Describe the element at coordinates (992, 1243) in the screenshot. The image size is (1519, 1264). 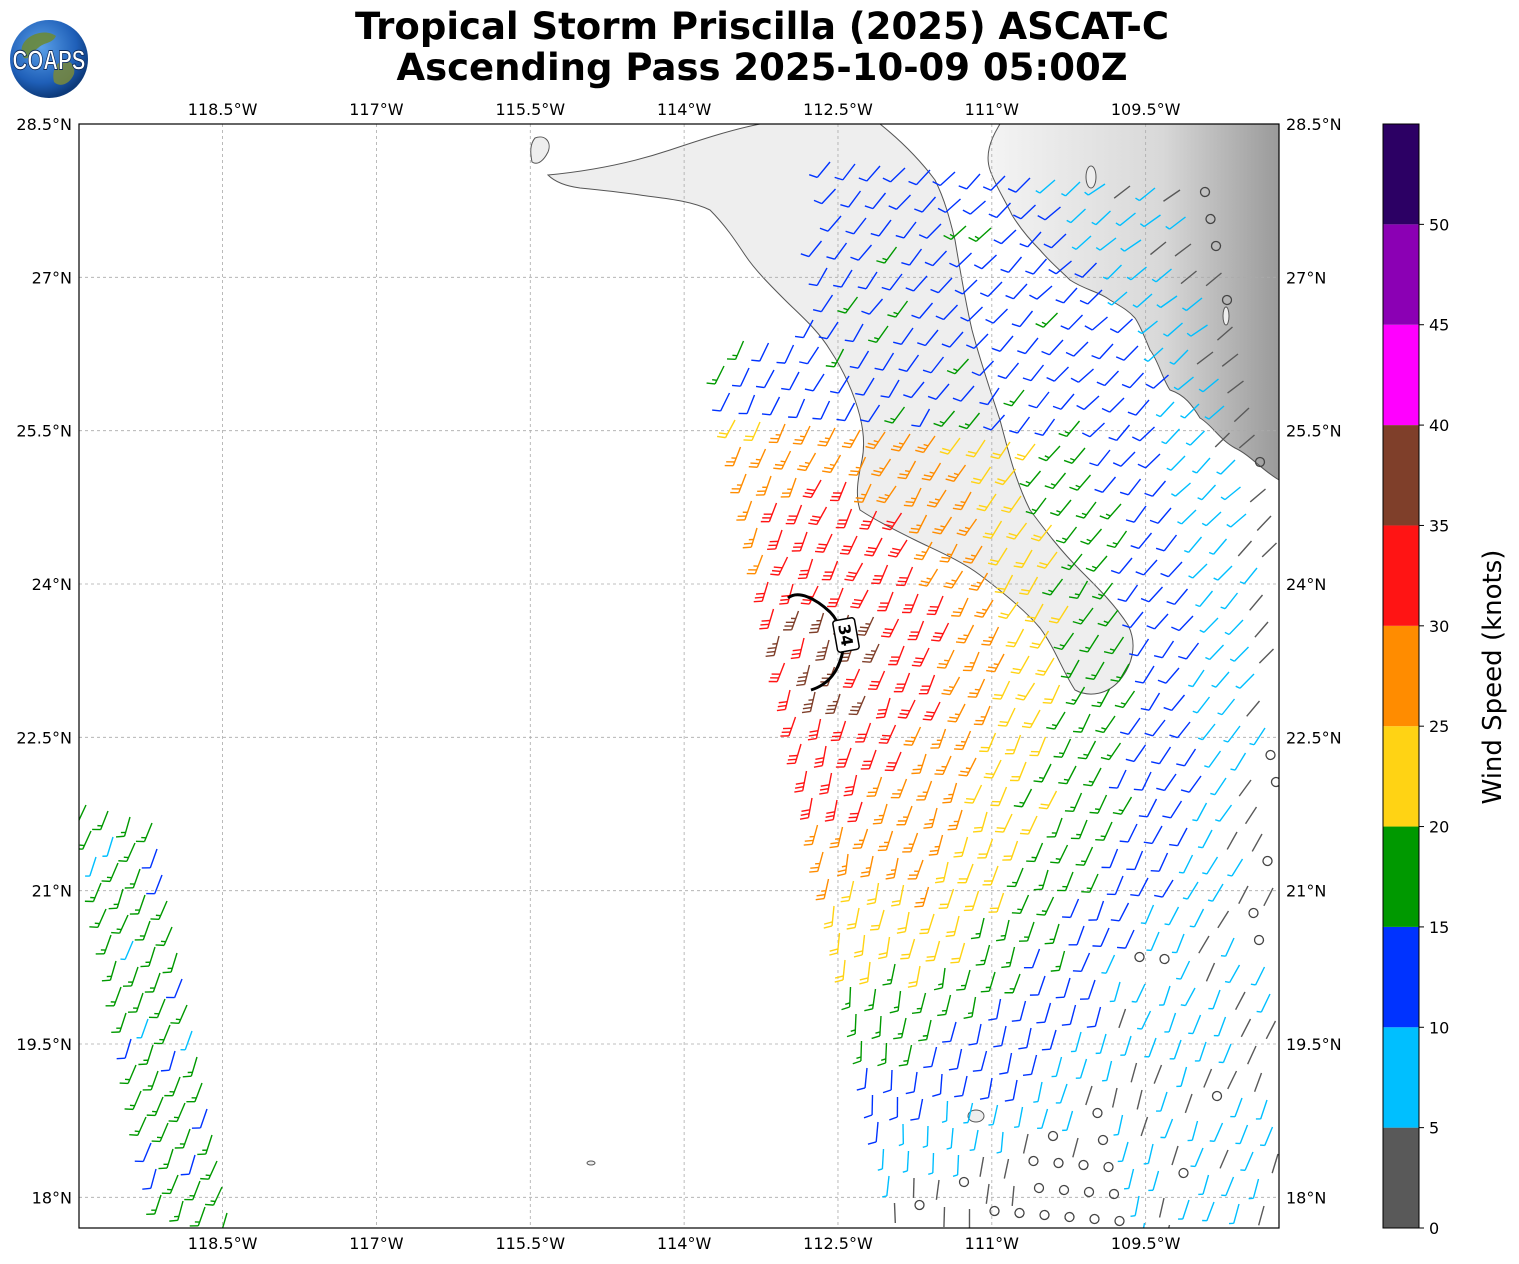
I see `lon-tick-label-bottom: 111°W` at that location.